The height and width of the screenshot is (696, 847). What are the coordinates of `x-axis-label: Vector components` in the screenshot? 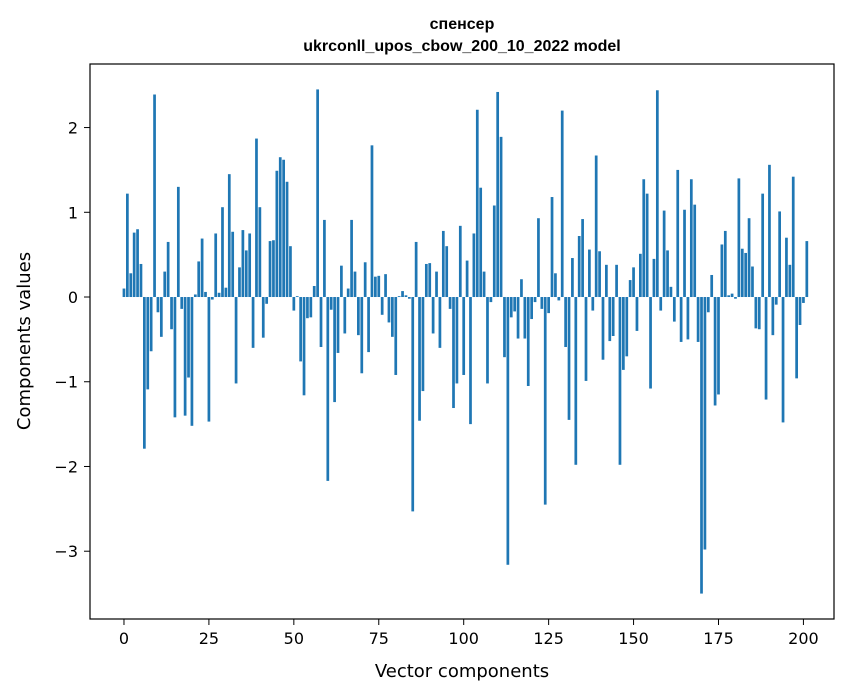 It's located at (462, 671).